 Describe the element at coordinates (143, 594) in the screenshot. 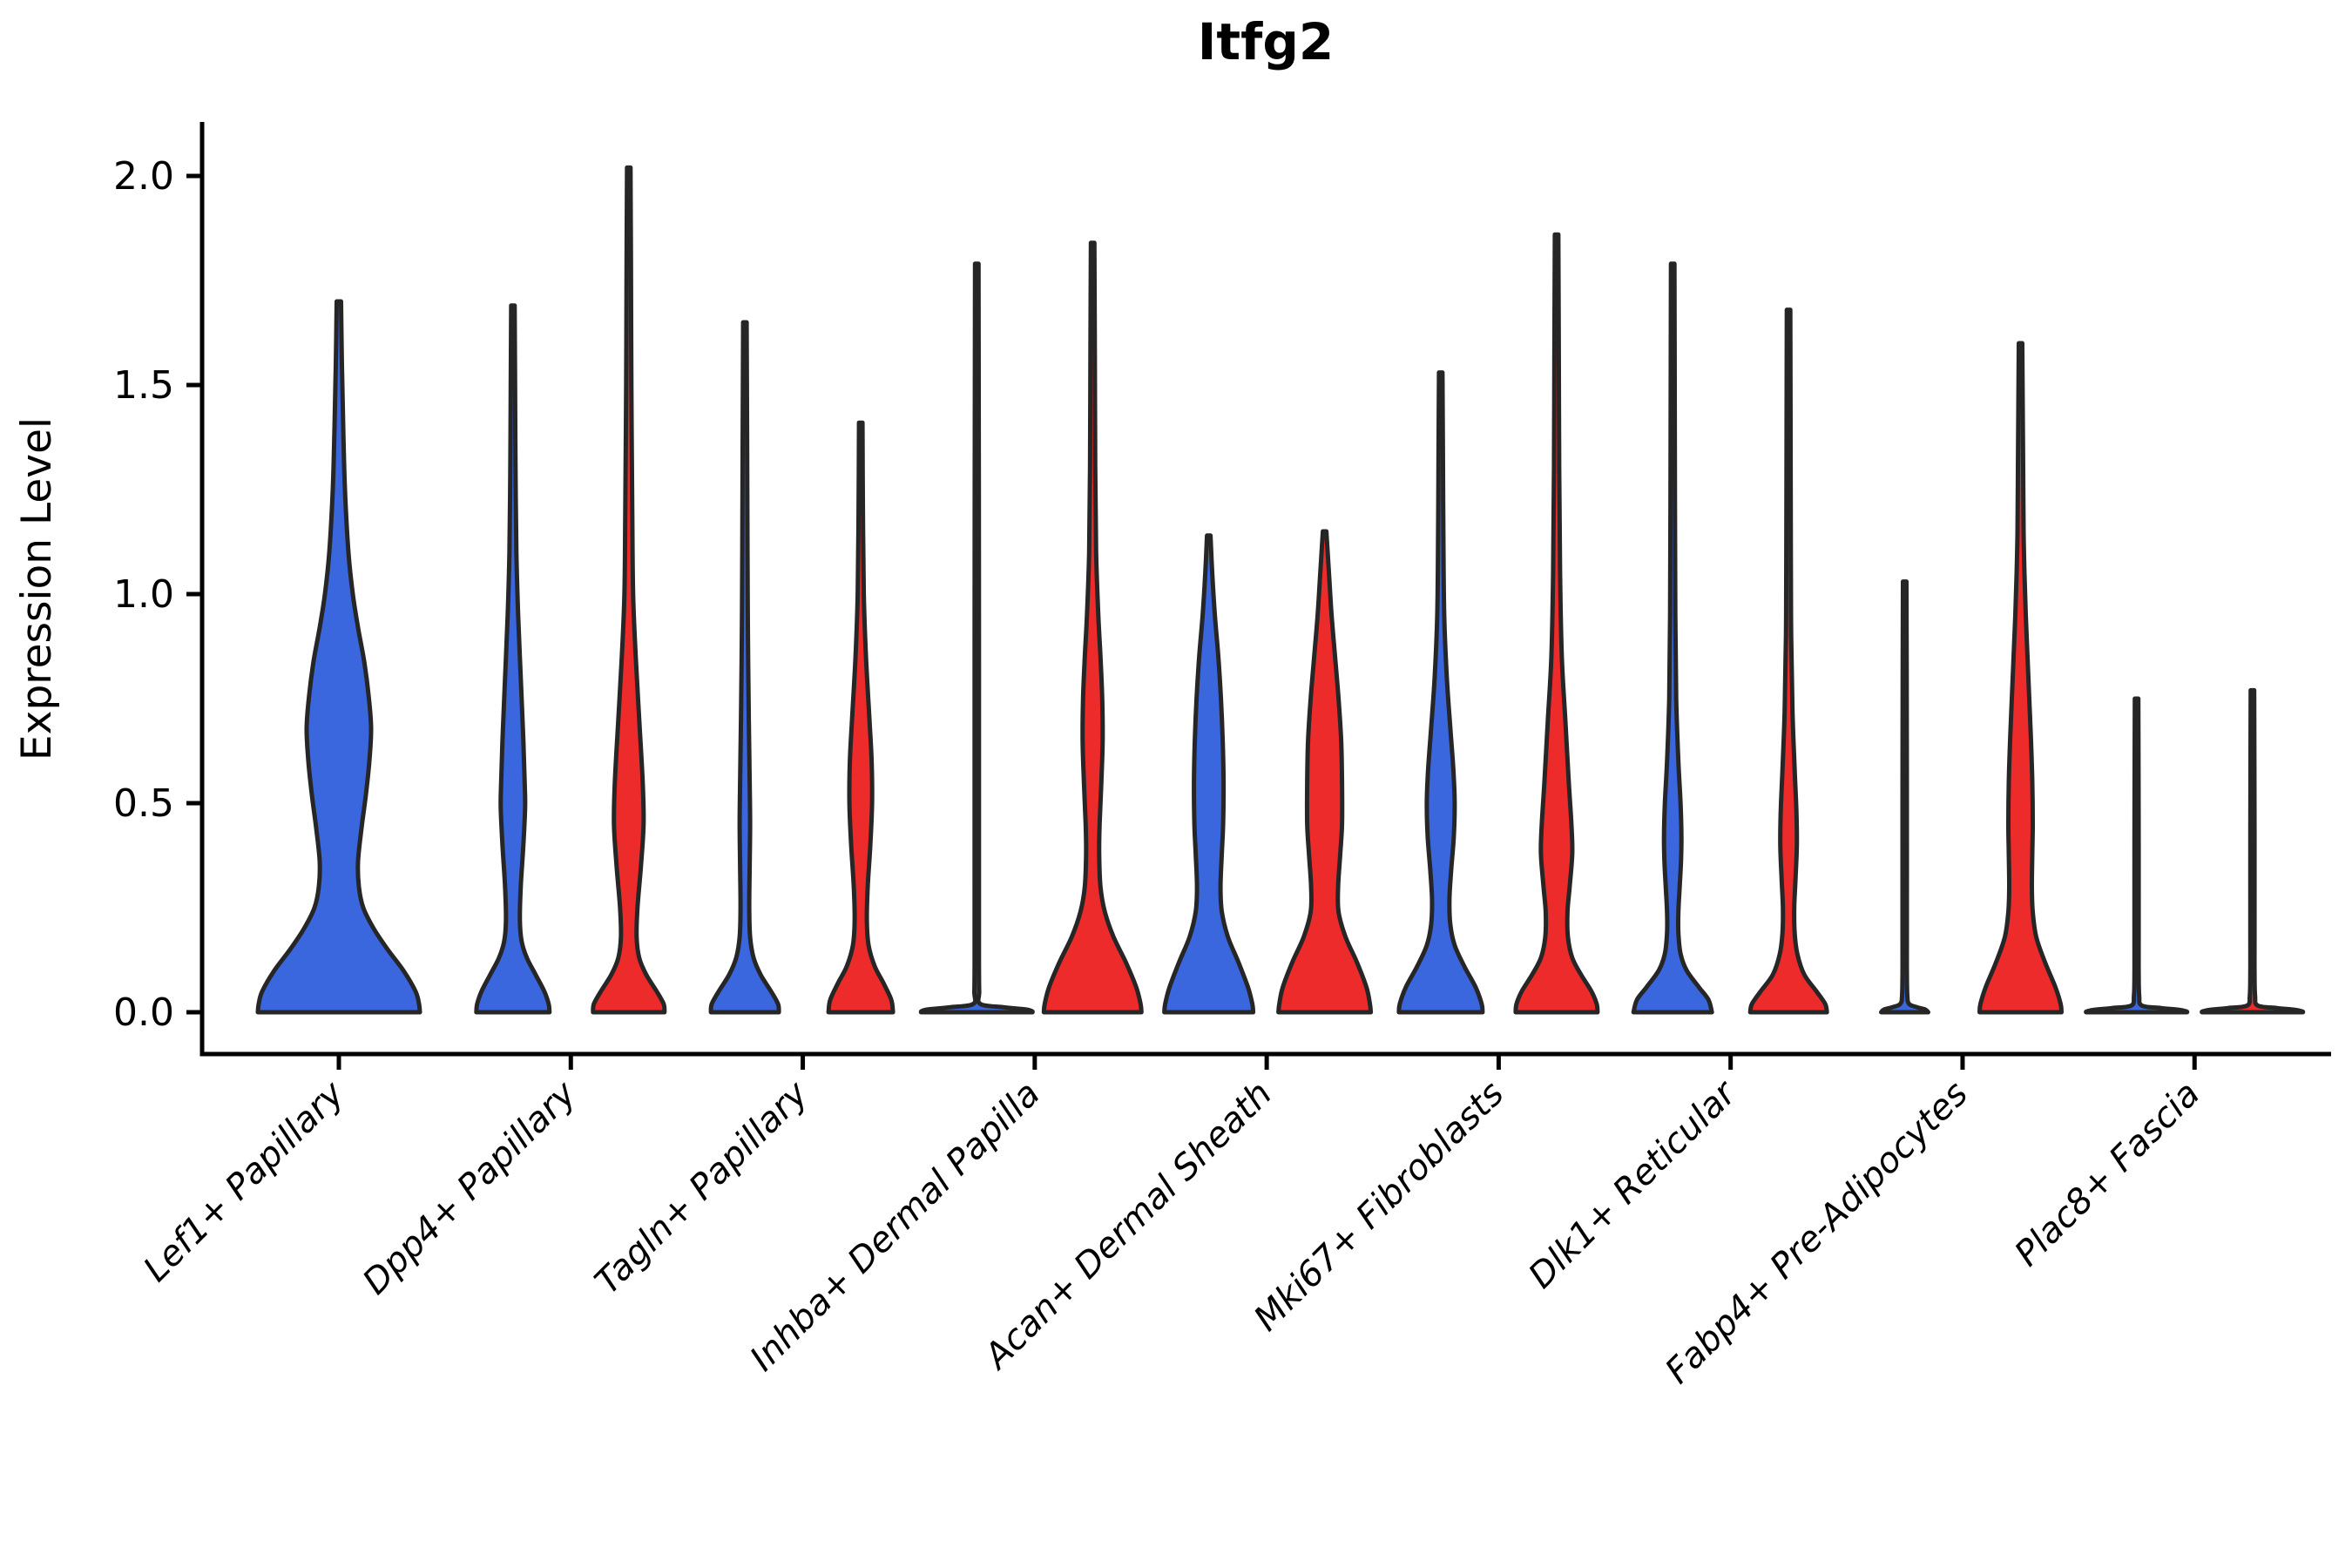

I see `y-axis-tick-label: 1.0` at that location.